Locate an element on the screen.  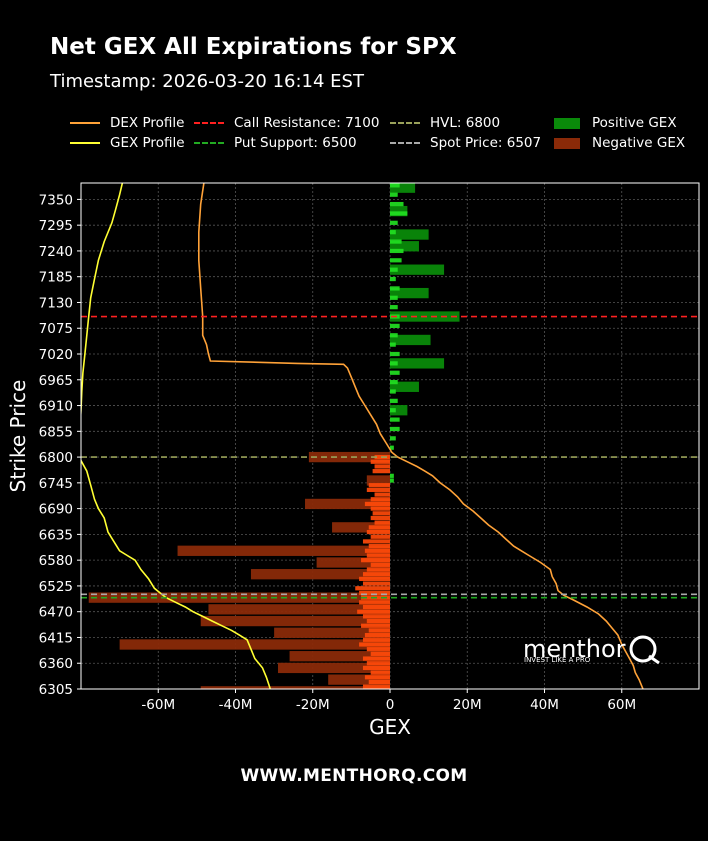
y-tick-label: 6635 is located at coordinates (56, 535).